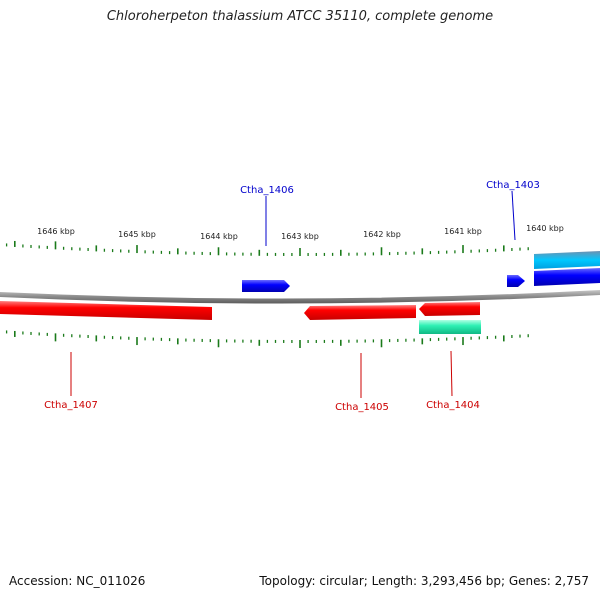  What do you see at coordinates (300, 236) in the screenshot?
I see `tick-label: 1643 kbp` at bounding box center [300, 236].